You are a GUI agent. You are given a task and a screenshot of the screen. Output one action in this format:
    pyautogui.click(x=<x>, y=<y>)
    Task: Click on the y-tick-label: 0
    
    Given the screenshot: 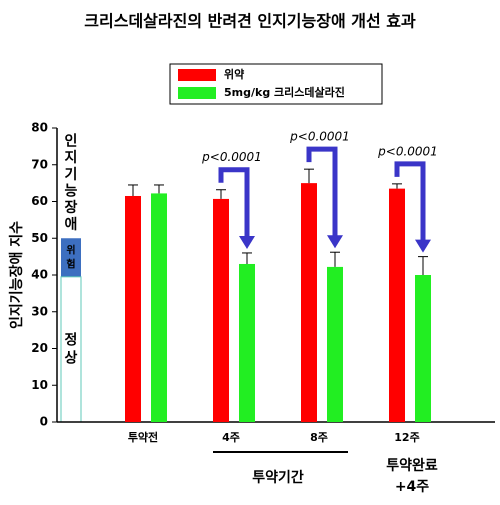 What is the action you would take?
    pyautogui.click(x=44, y=422)
    